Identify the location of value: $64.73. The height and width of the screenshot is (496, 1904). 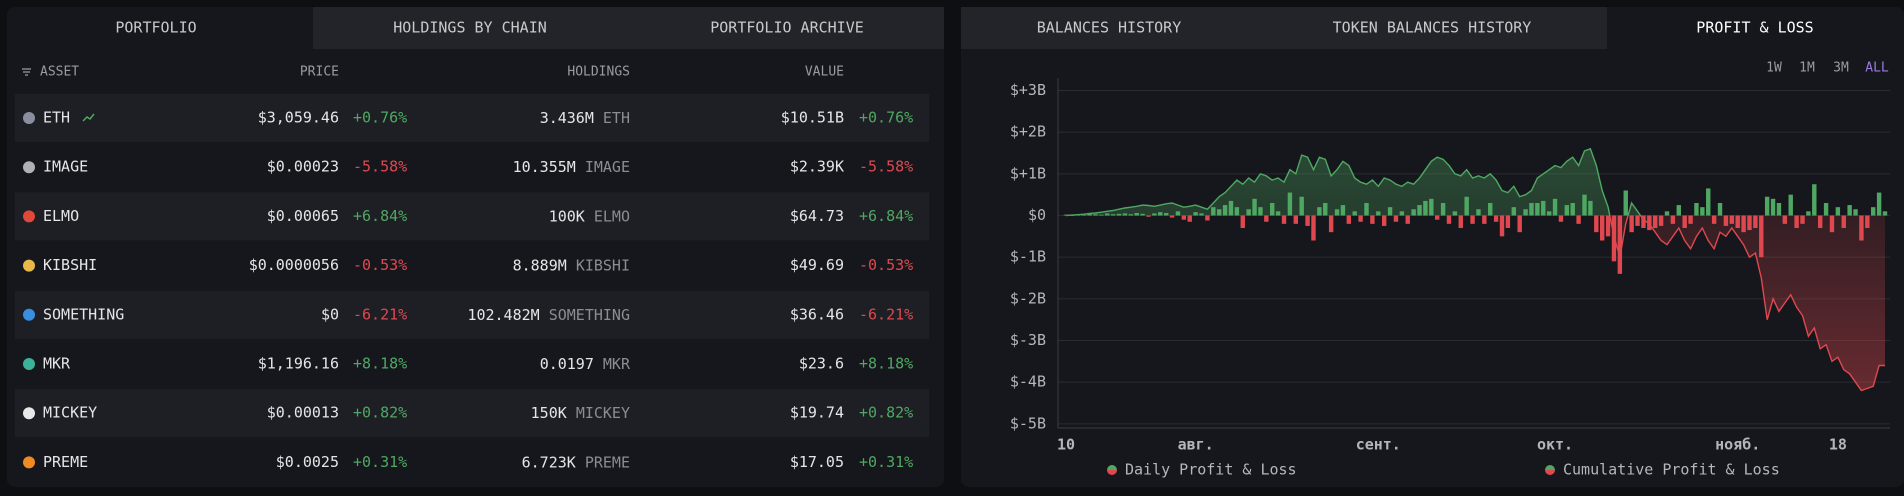
(817, 216).